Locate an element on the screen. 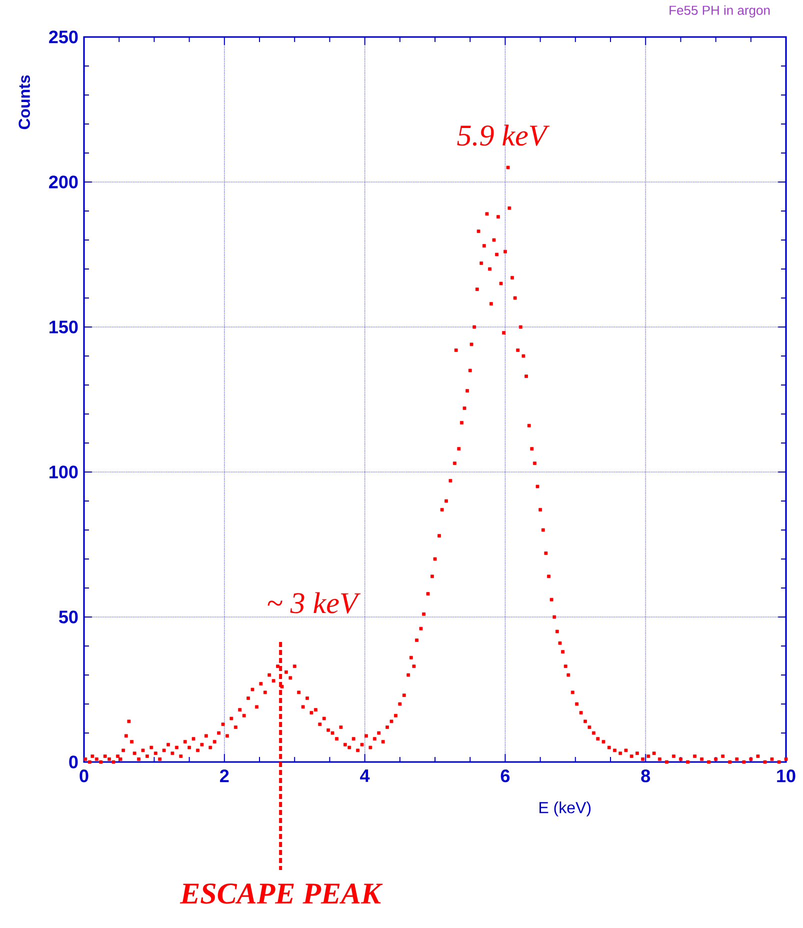 This screenshot has height=928, width=803. ref-line-label: ESCAPE PEAK is located at coordinates (281, 894).